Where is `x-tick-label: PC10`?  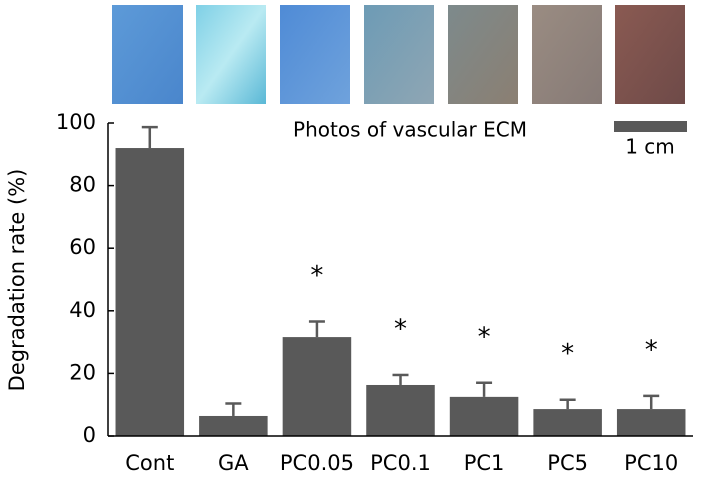
x-tick-label: PC10 is located at coordinates (651, 463).